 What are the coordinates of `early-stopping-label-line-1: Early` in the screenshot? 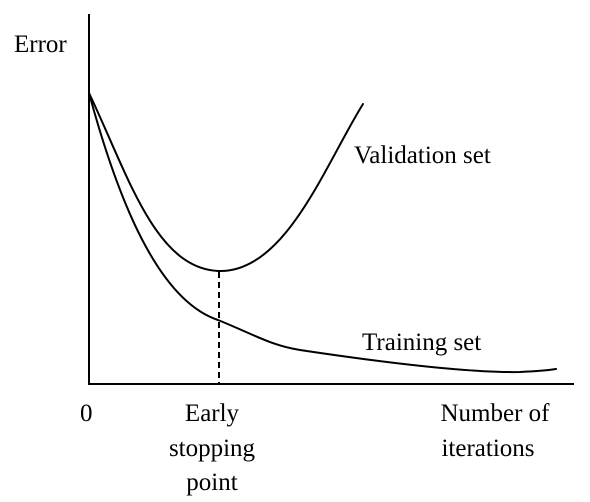 It's located at (212, 413).